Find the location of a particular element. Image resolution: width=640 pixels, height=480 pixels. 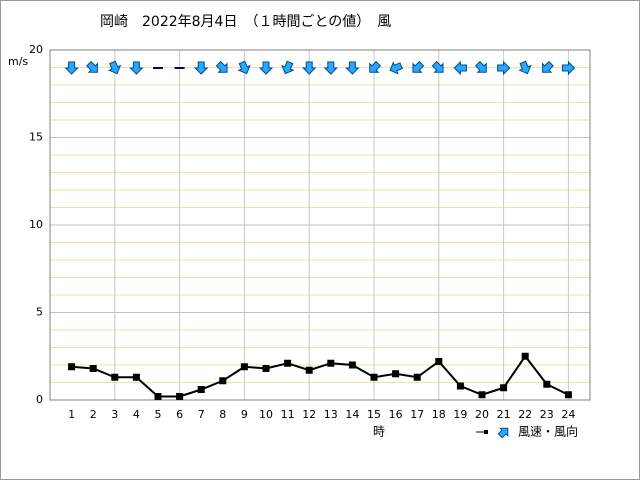

x-tick-label: 10 is located at coordinates (266, 414).